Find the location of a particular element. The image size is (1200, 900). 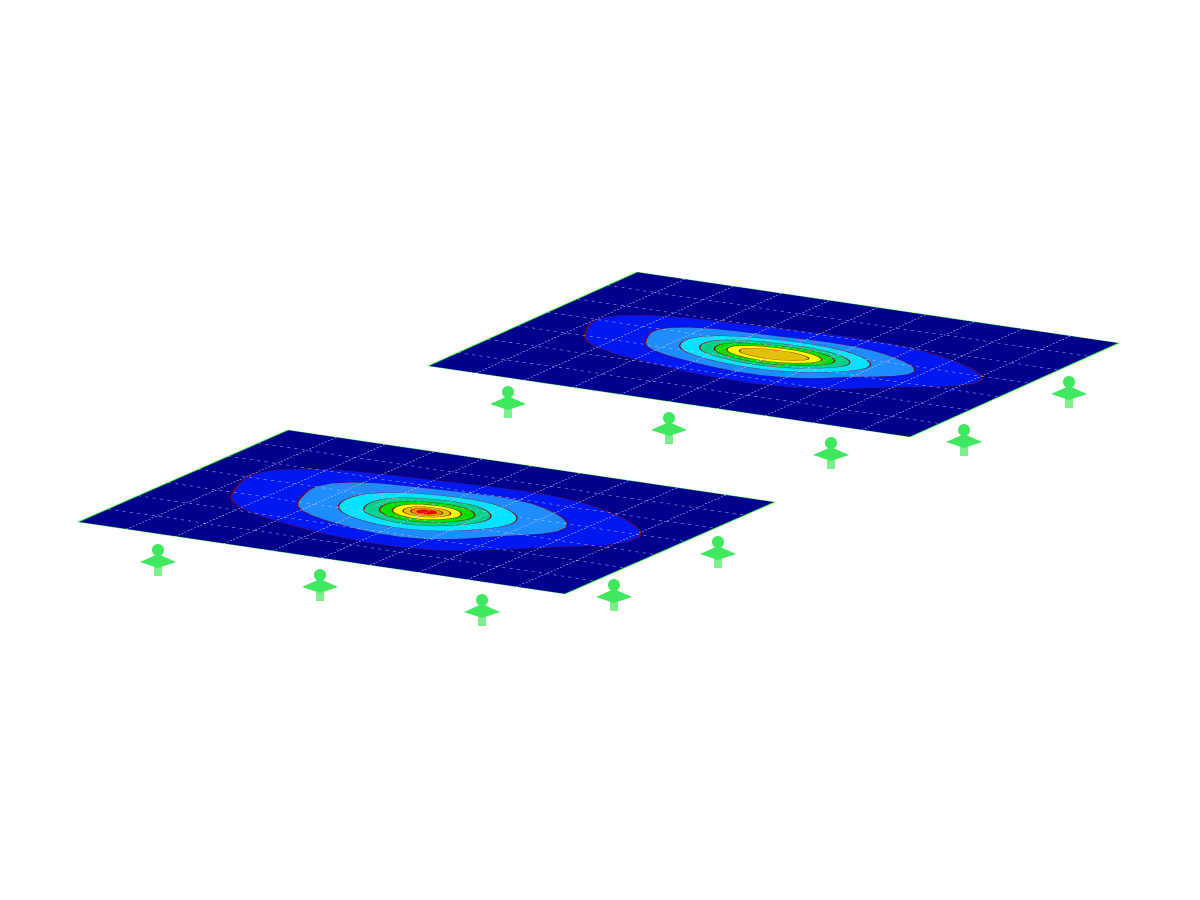

contour-band is located at coordinates (774, 354).